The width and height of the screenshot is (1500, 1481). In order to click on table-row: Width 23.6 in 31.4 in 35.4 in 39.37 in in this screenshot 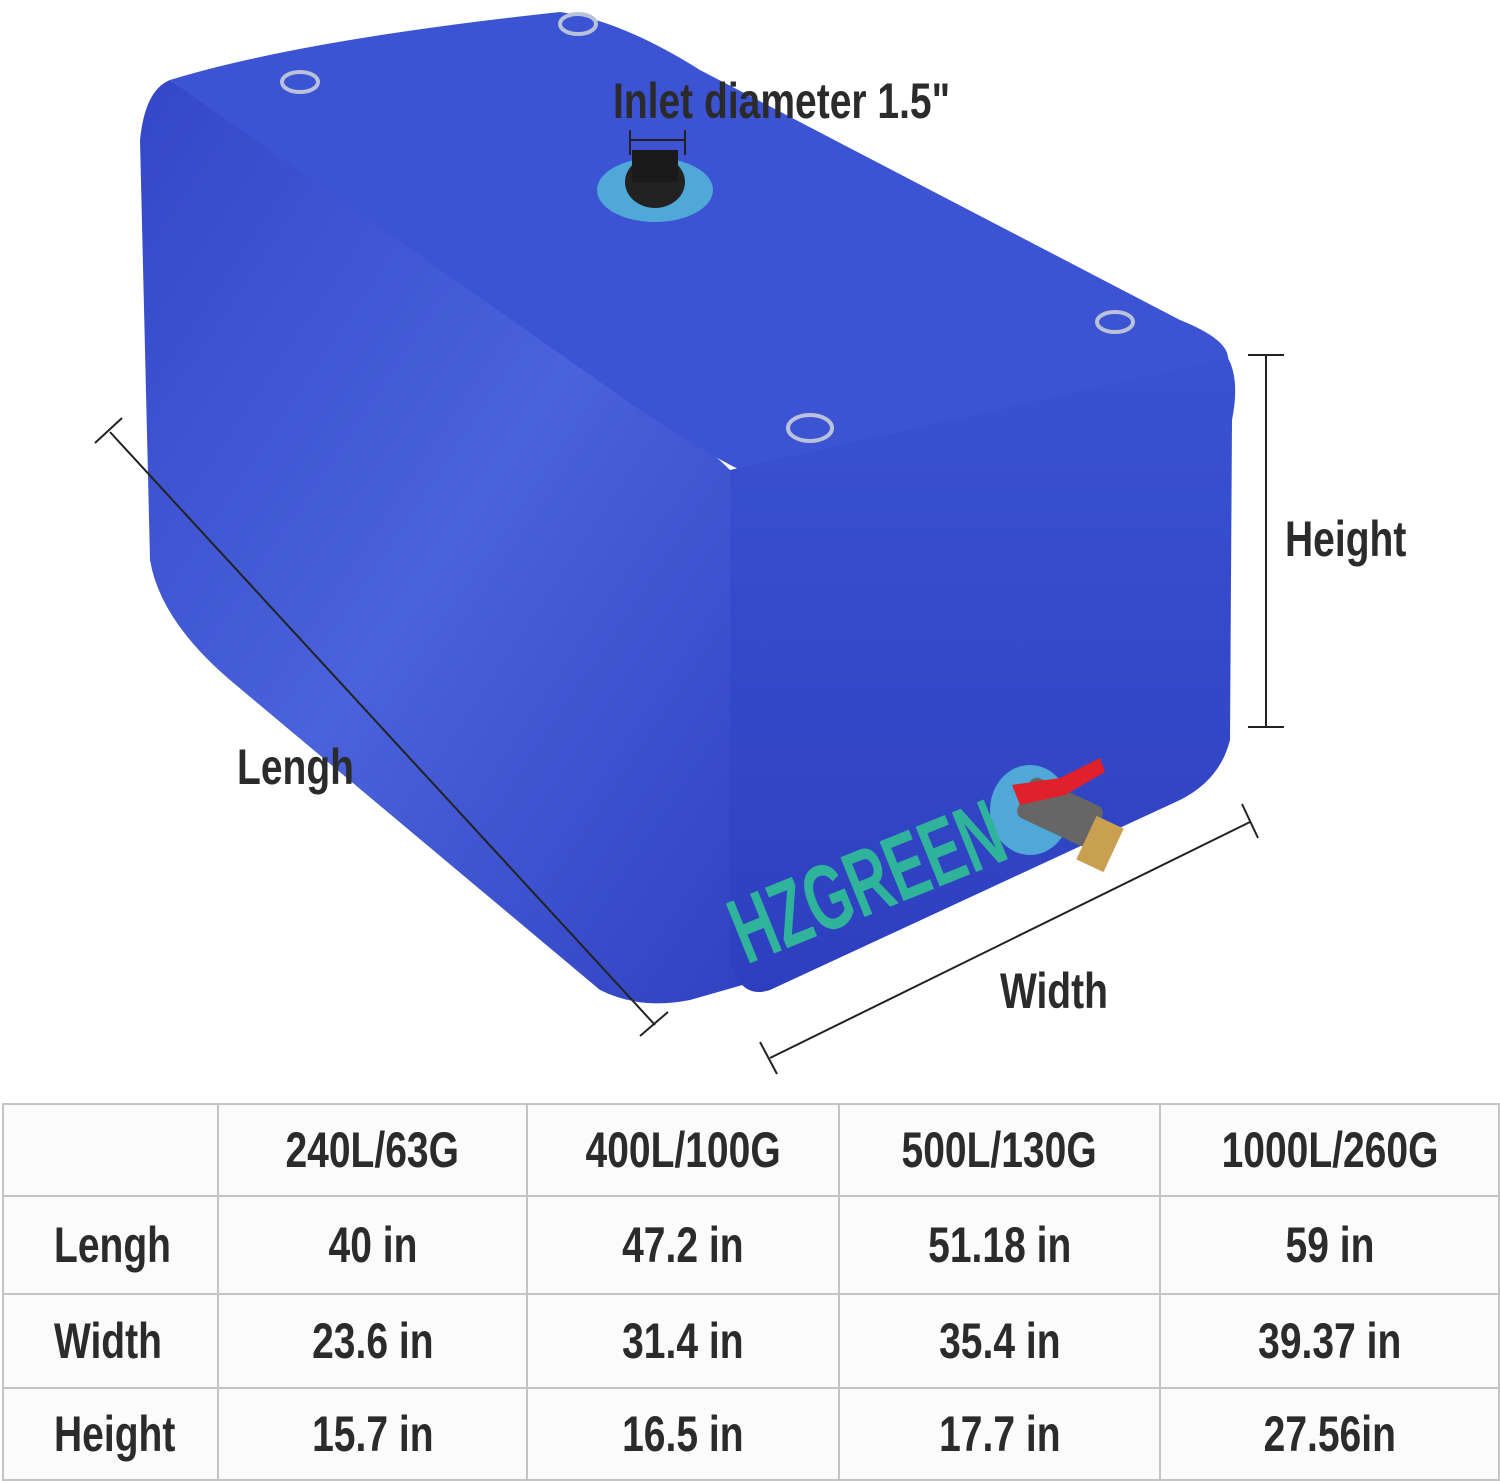, I will do `click(751, 1341)`.